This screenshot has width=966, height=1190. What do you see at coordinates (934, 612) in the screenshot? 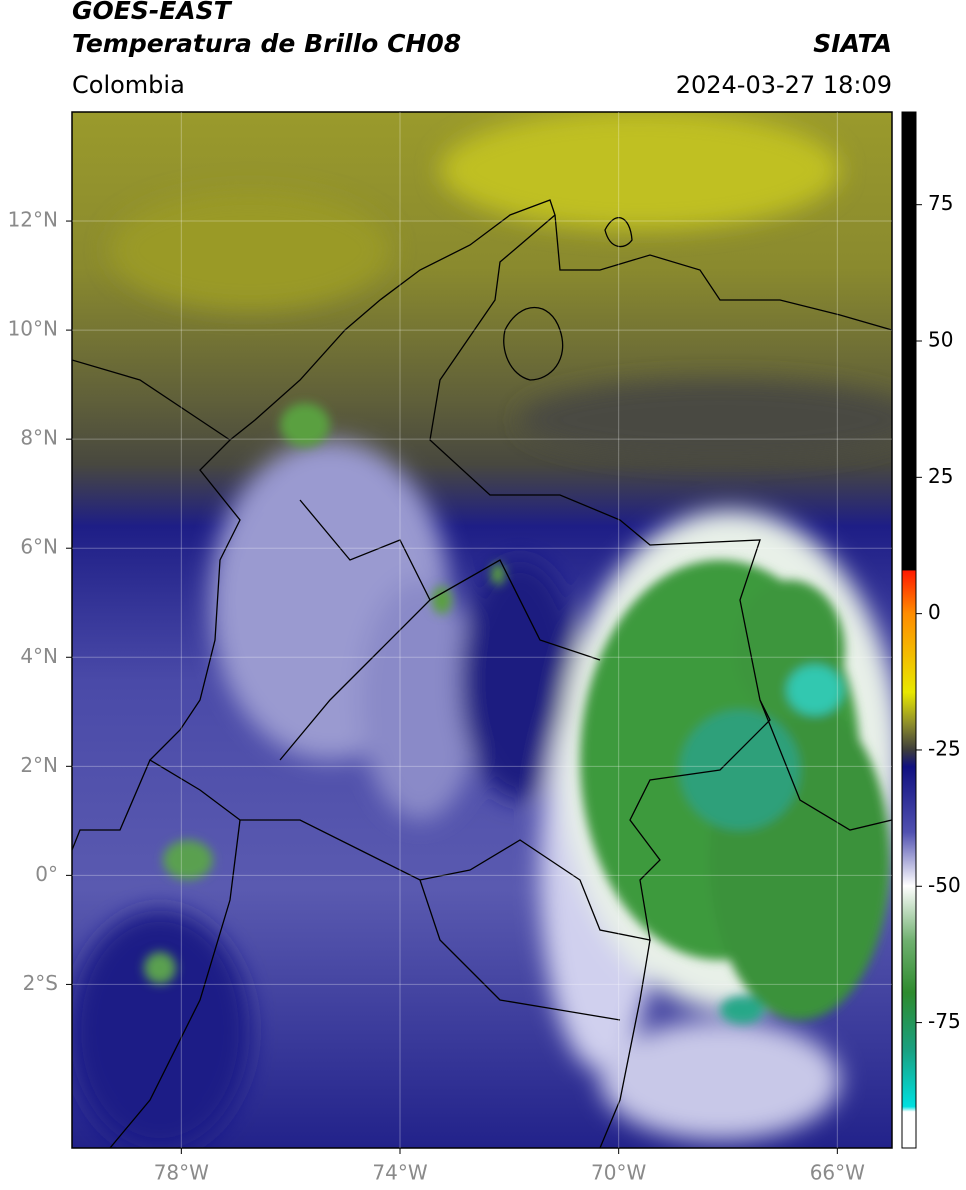
I see `colorbar-label: 0` at bounding box center [934, 612].